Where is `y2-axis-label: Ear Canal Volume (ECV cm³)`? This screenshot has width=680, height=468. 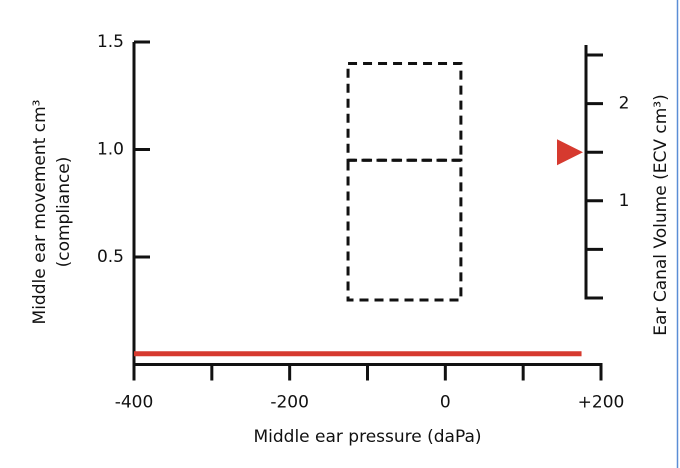 y2-axis-label: Ear Canal Volume (ECV cm³) is located at coordinates (661, 214).